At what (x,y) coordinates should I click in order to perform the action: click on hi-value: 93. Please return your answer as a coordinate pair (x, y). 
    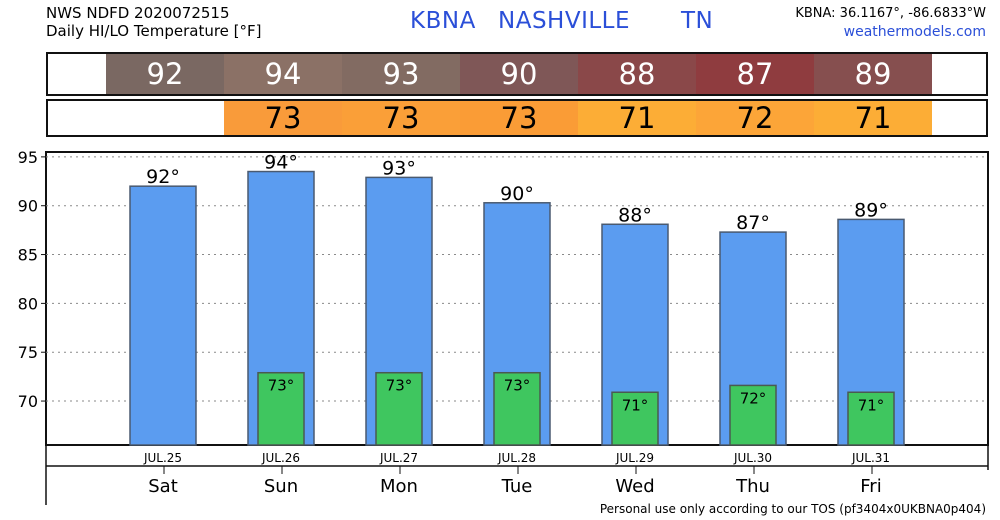
    Looking at the image, I should click on (401, 74).